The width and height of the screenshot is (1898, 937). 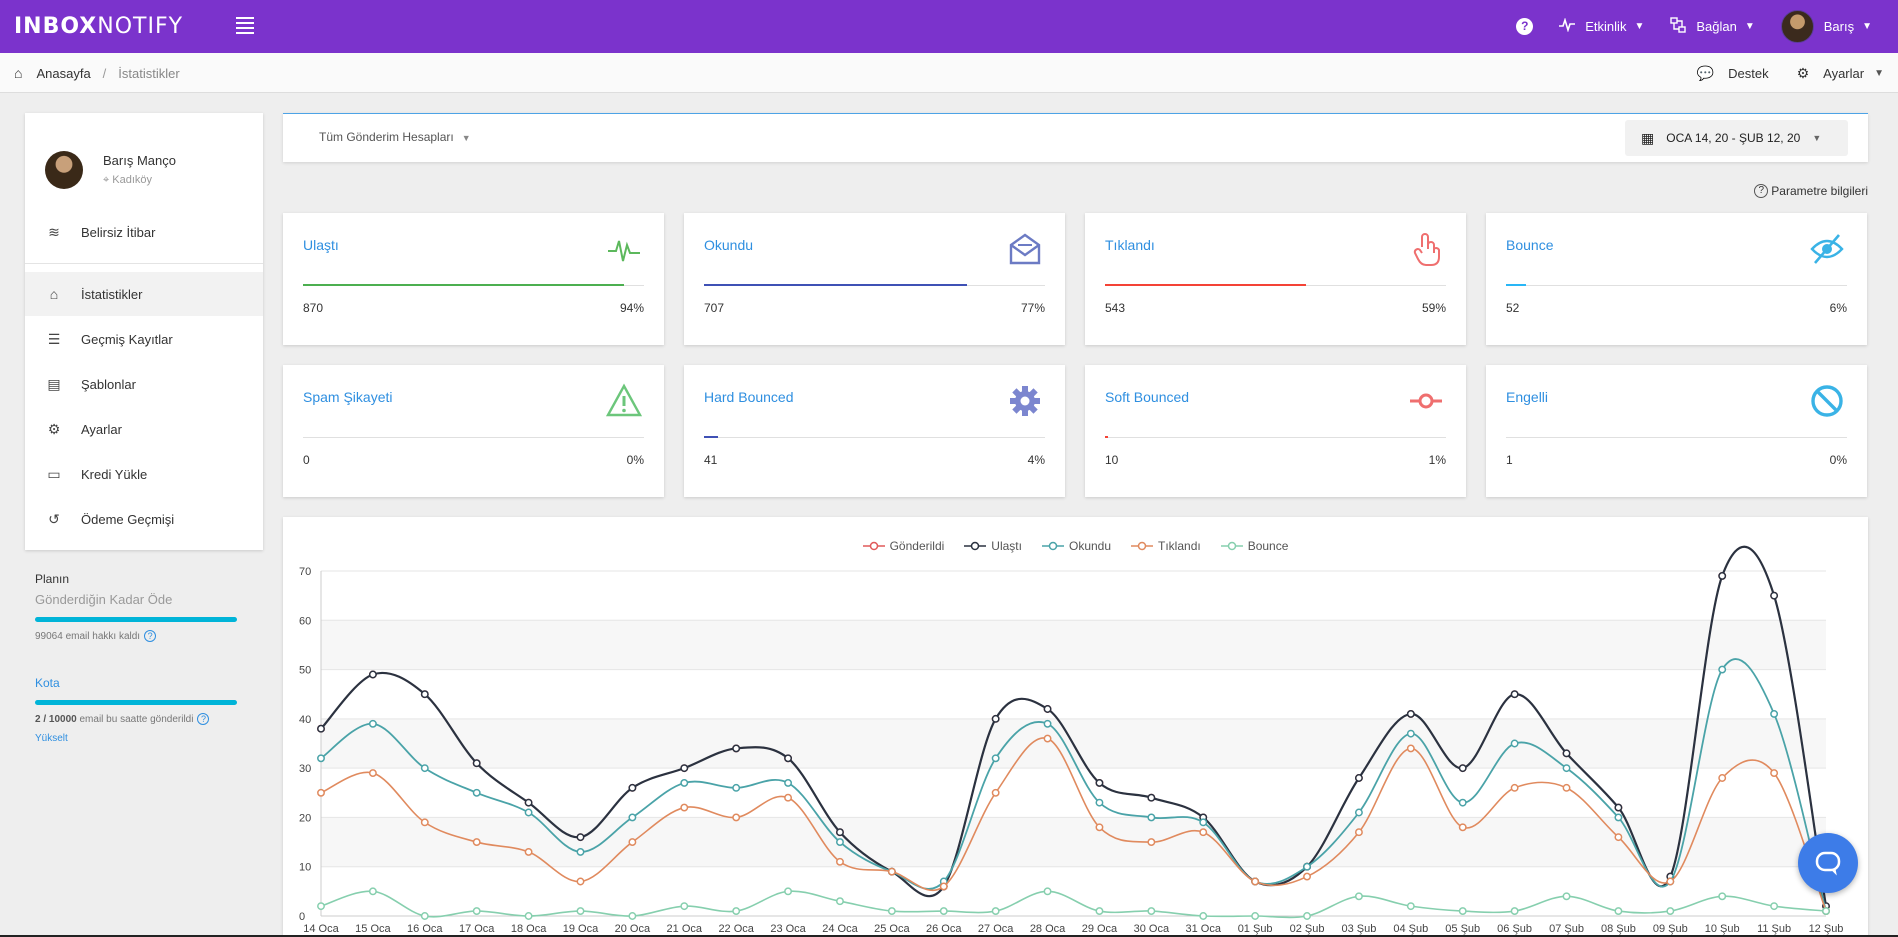 I want to click on home-icon: ⌂, so click(x=18, y=73).